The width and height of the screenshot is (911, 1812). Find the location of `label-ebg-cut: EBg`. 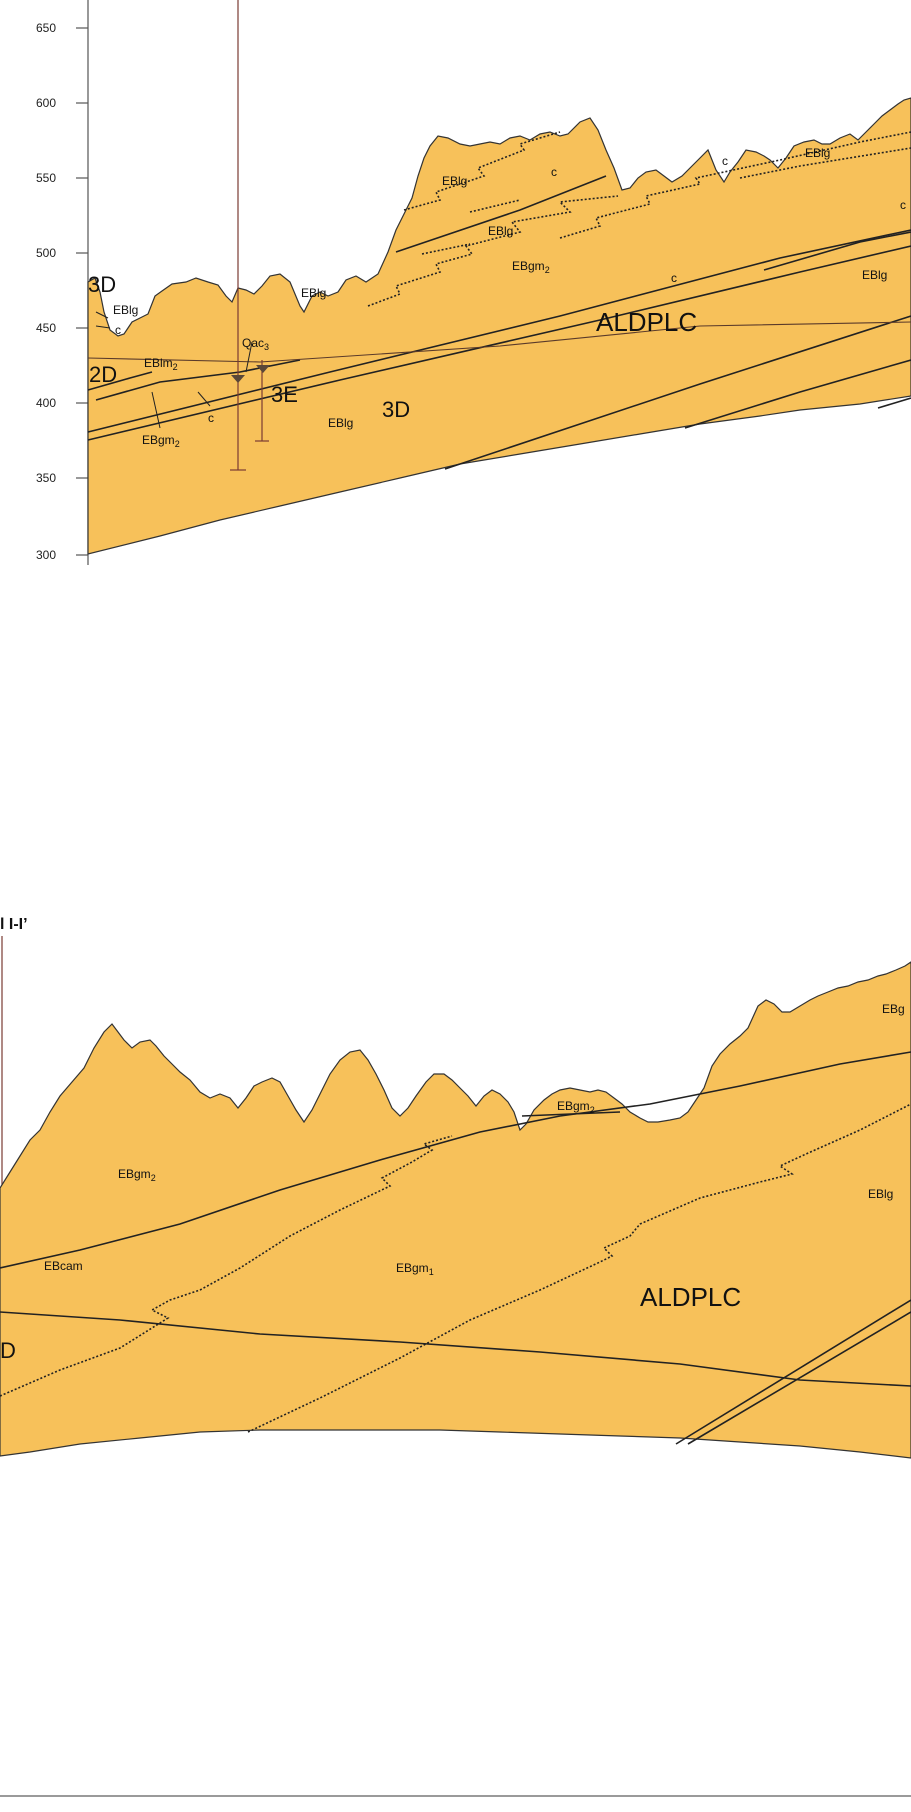

label-ebg-cut: EBg is located at coordinates (893, 1009).